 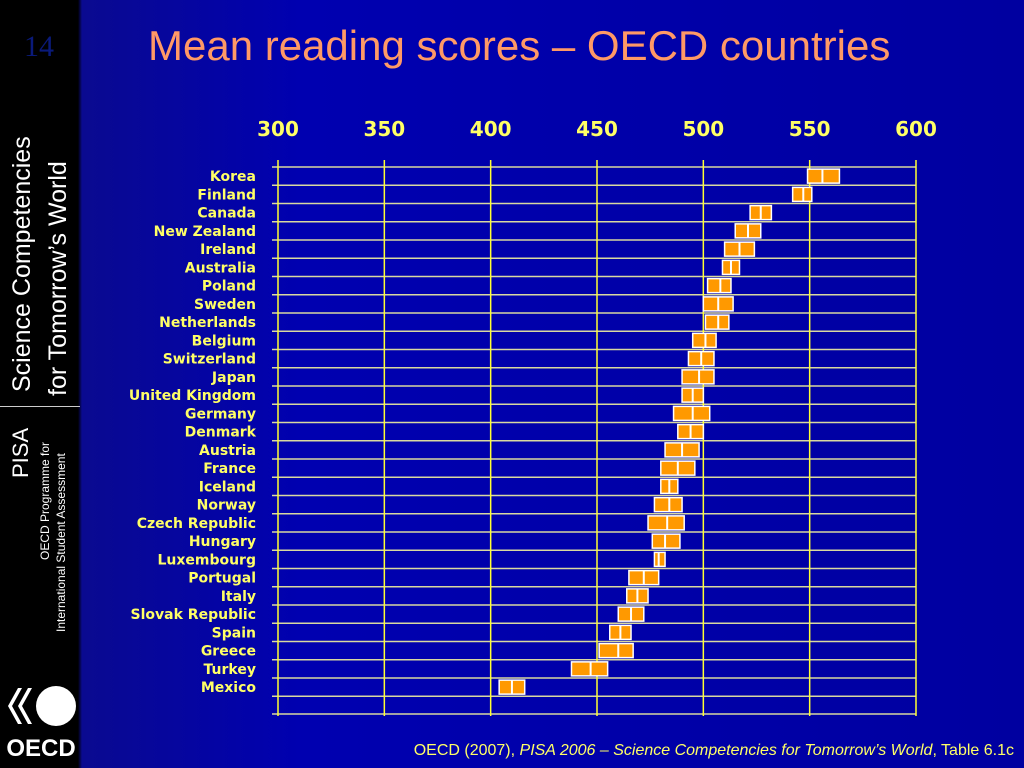 I want to click on country-label: Germany, so click(x=220, y=414).